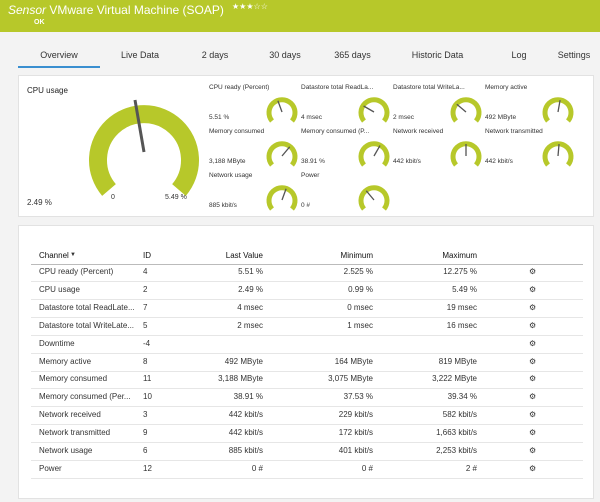  I want to click on table-cell: 4 msec, so click(250, 307).